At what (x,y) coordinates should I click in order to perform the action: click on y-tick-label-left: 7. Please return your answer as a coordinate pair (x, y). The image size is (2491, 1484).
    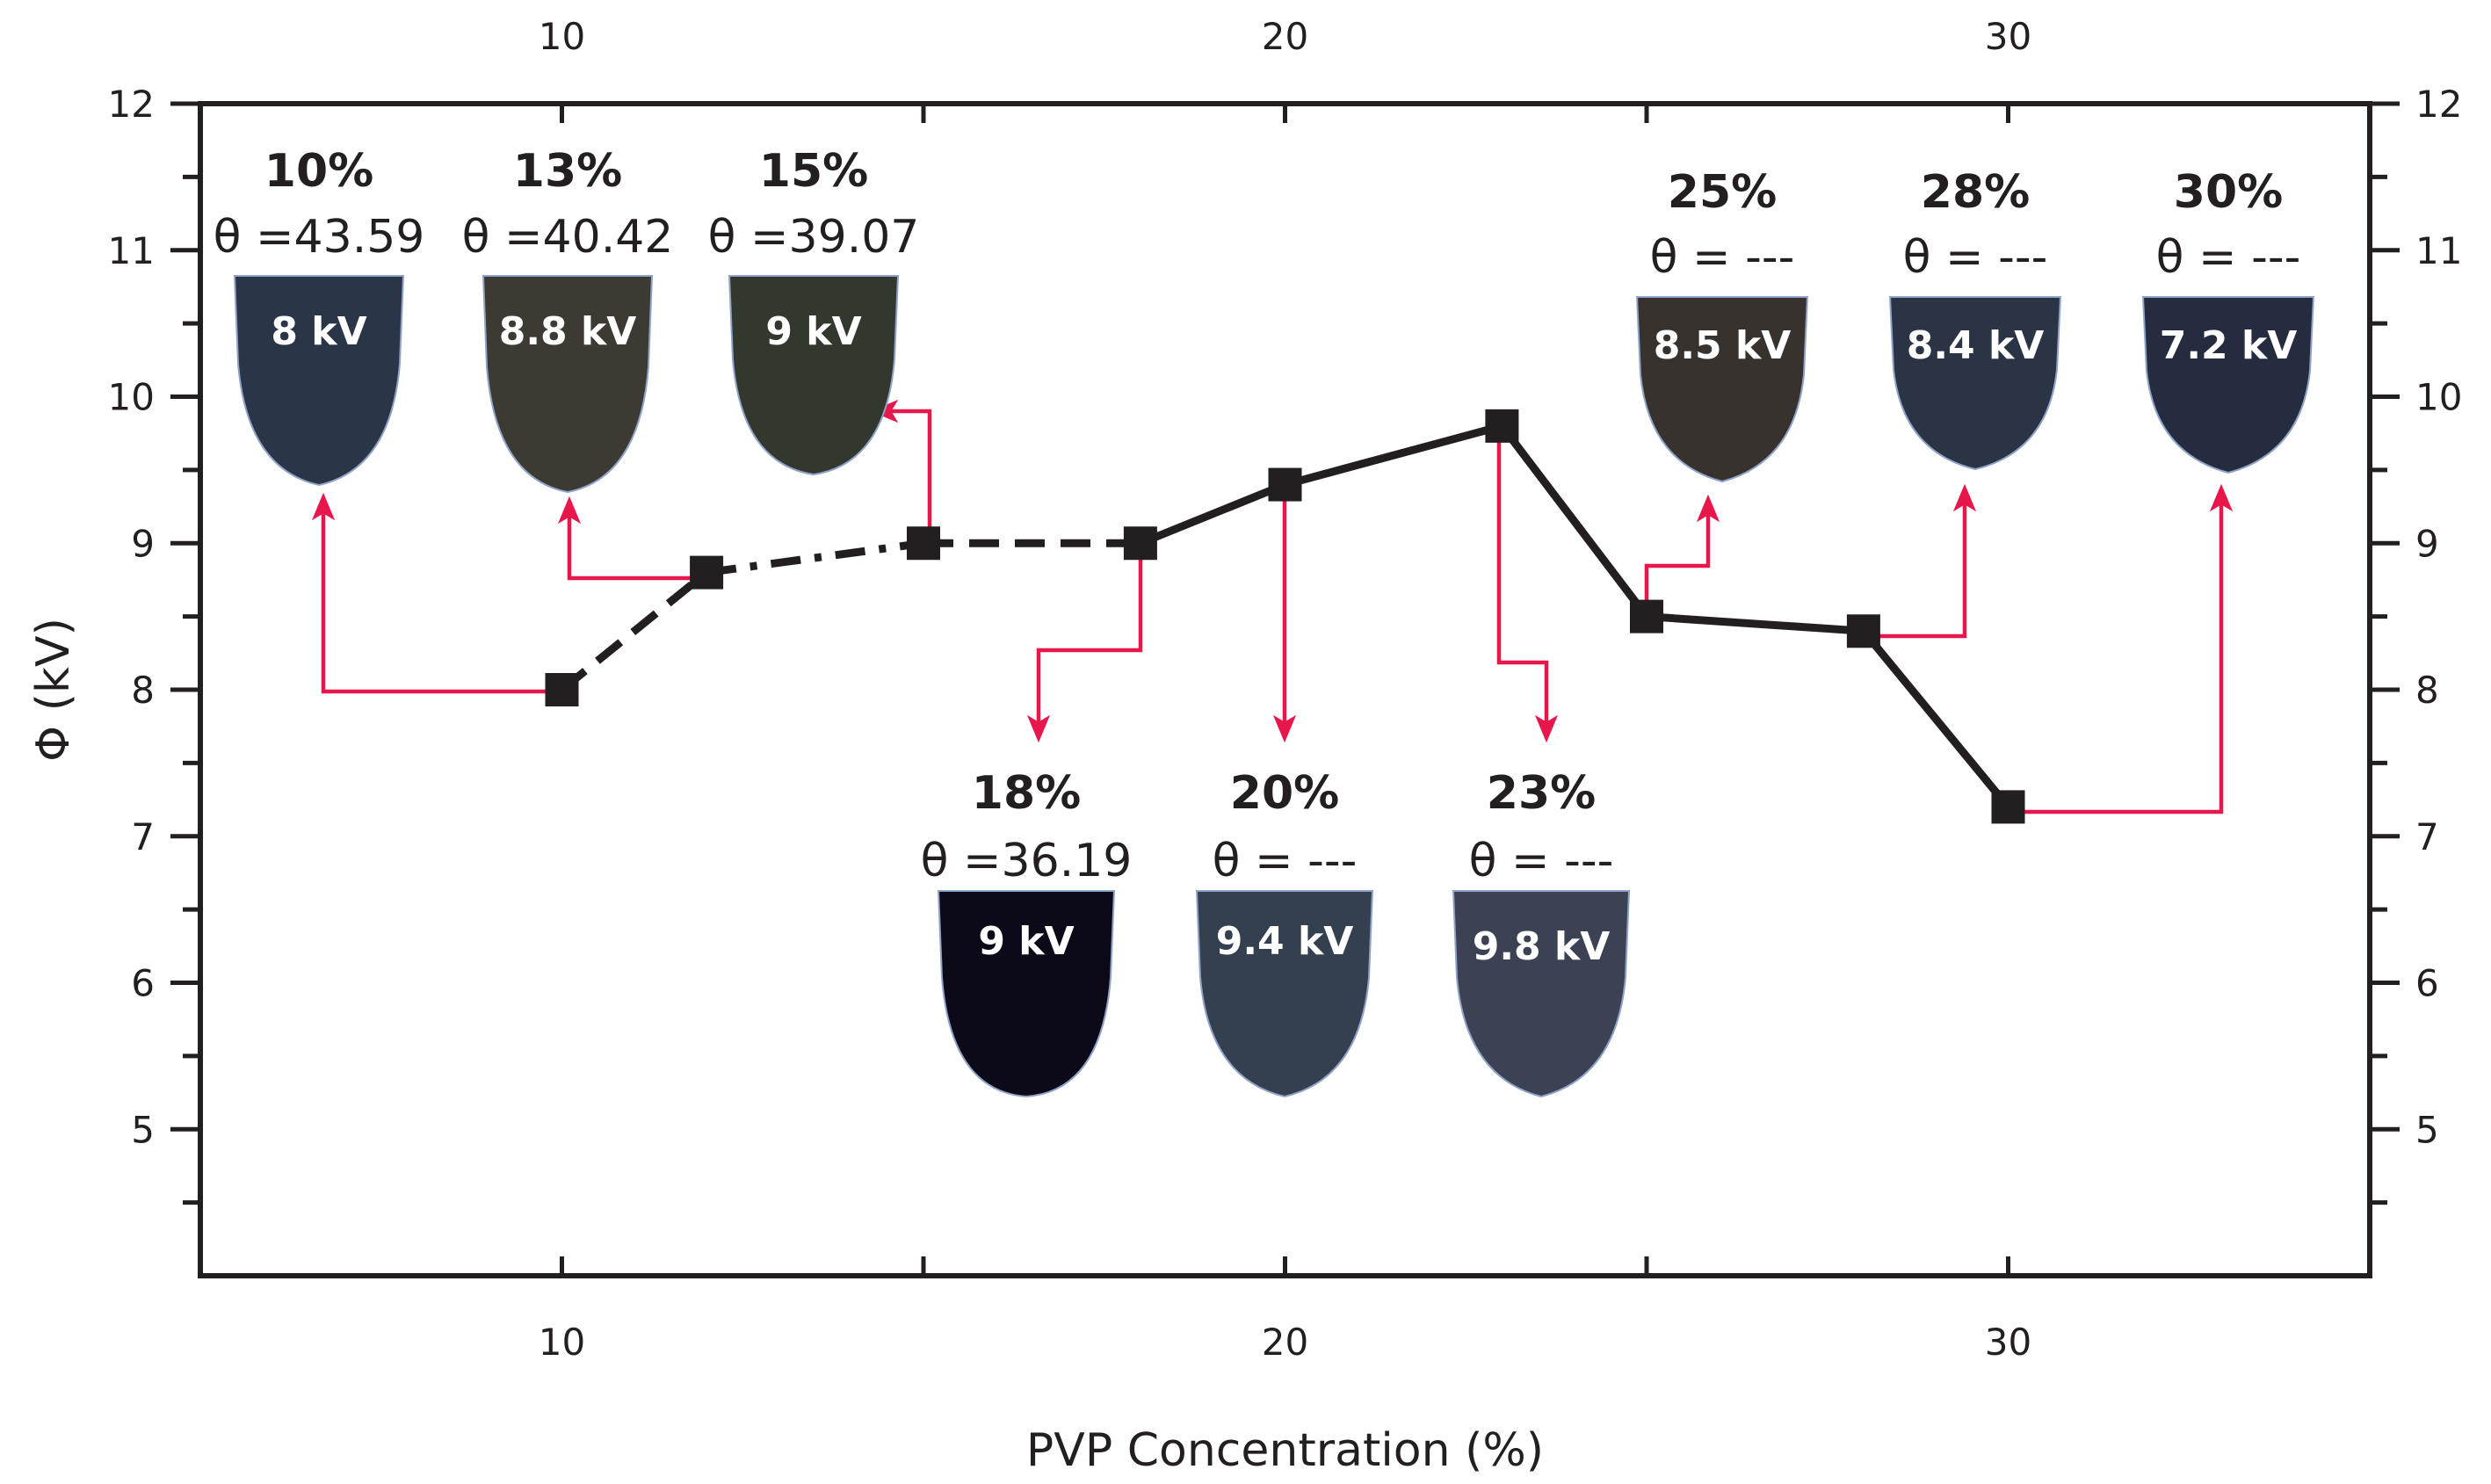
    Looking at the image, I should click on (143, 837).